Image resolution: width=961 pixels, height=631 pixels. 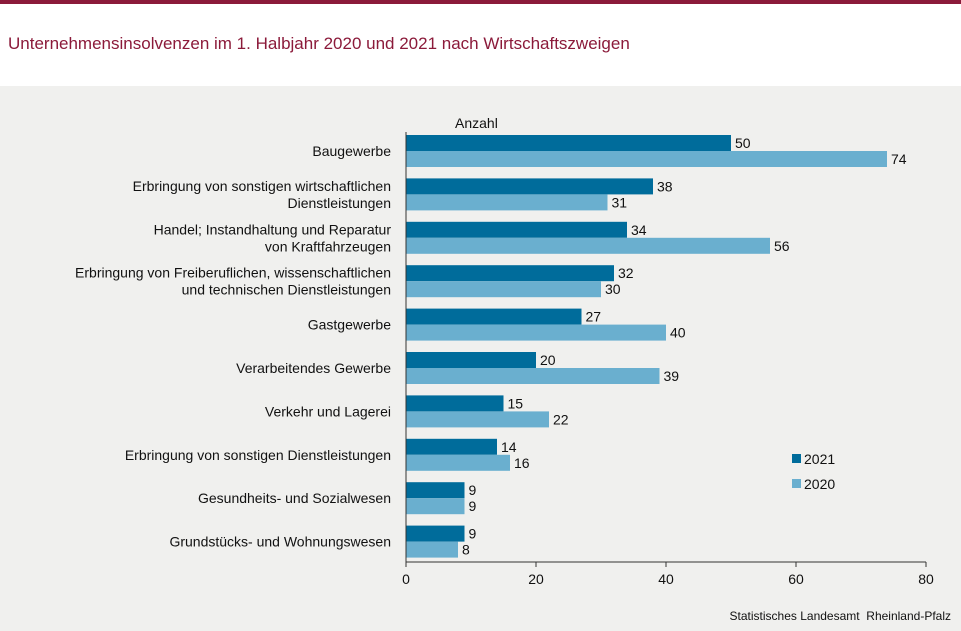 What do you see at coordinates (294, 498) in the screenshot?
I see `category-label-9: Gesundheits- und Sozialwesen` at bounding box center [294, 498].